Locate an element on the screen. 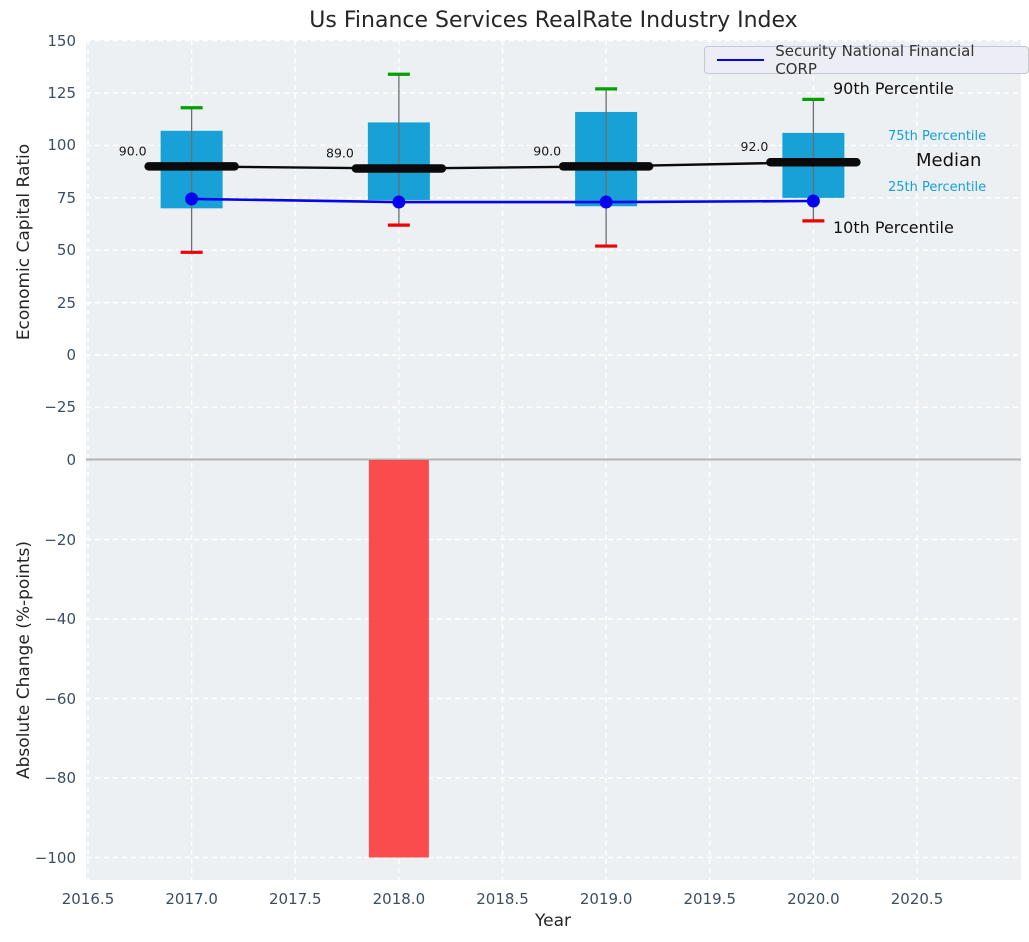 The height and width of the screenshot is (942, 1029). y-tick-label-bottom: −20 is located at coordinates (60, 539).